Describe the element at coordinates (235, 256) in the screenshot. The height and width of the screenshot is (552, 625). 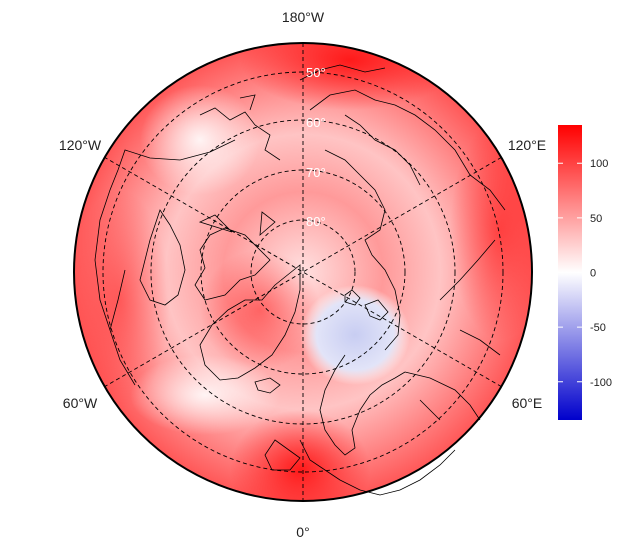
I see `canadian-archipelago` at that location.